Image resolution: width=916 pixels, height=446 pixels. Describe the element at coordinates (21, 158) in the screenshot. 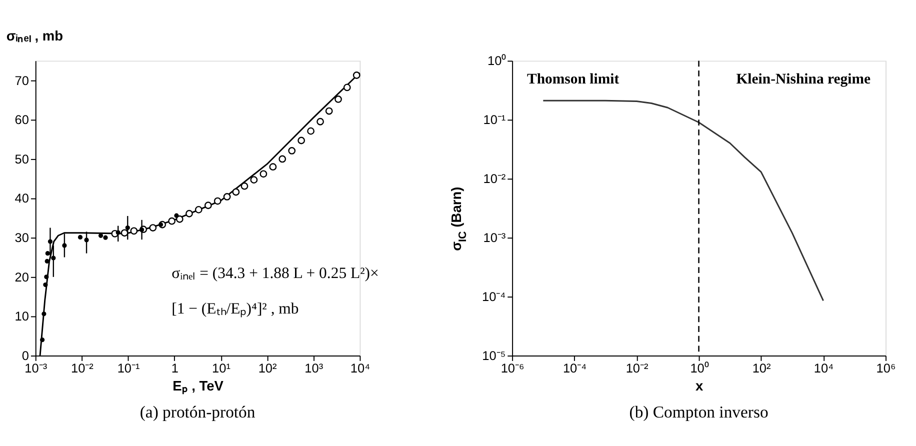

I see `y-tick-label: 50` at that location.